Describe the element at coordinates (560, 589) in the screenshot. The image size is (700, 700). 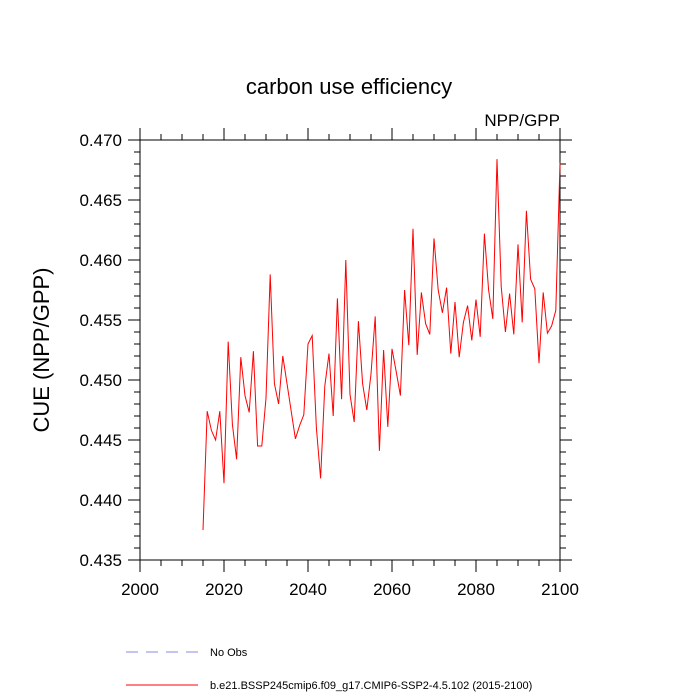
I see `x-tick-label: 2100` at that location.